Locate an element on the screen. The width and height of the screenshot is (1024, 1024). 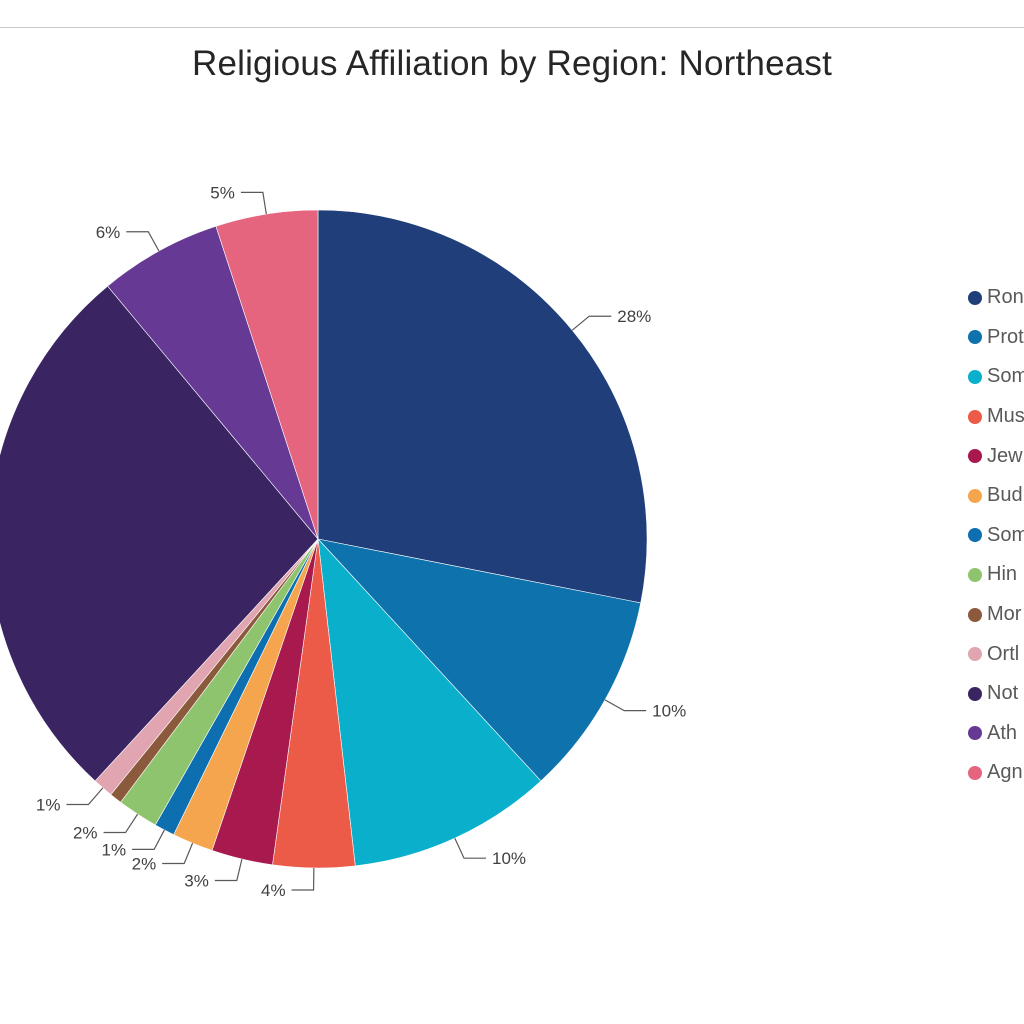
data-label-6: 1% is located at coordinates (114, 849).